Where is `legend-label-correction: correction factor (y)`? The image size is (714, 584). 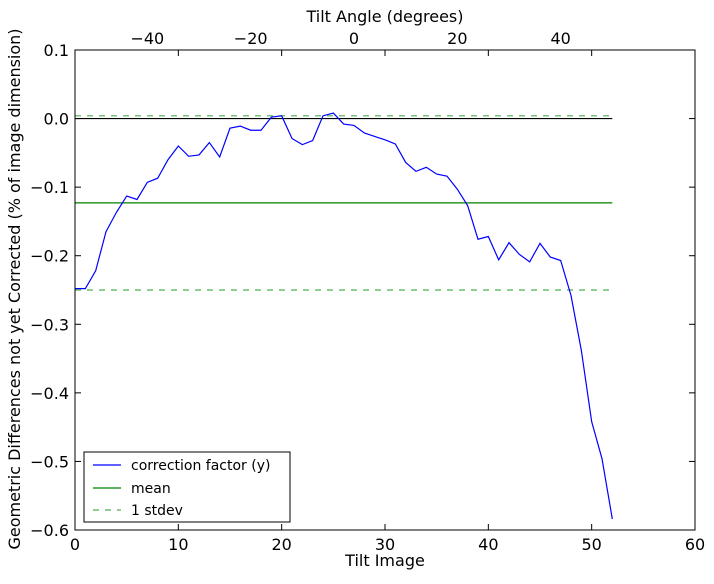
legend-label-correction: correction factor (y) is located at coordinates (200, 466).